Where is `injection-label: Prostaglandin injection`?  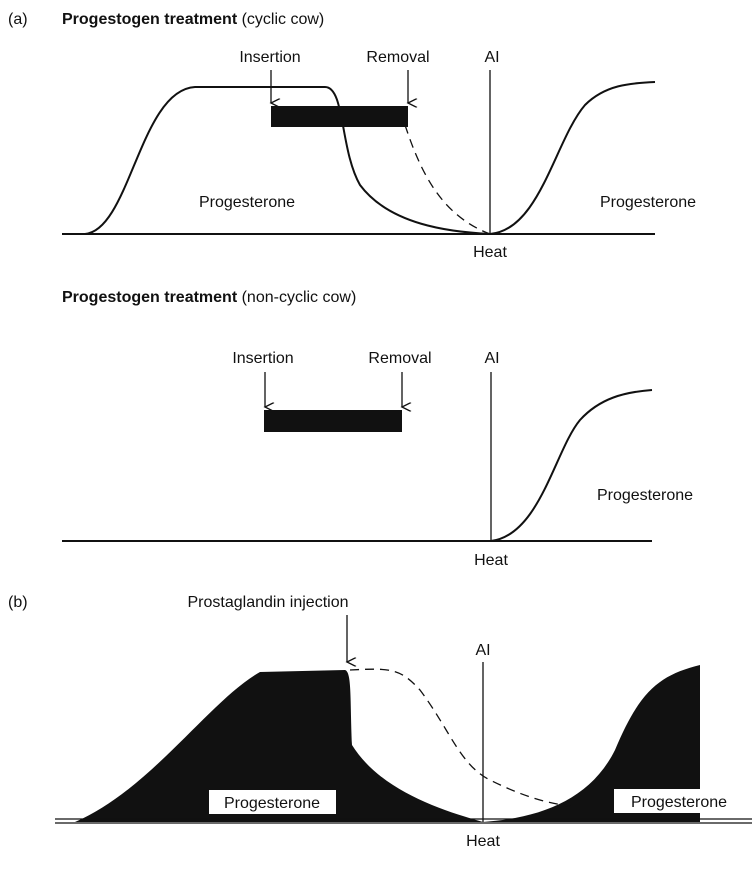
injection-label: Prostaglandin injection is located at coordinates (268, 602).